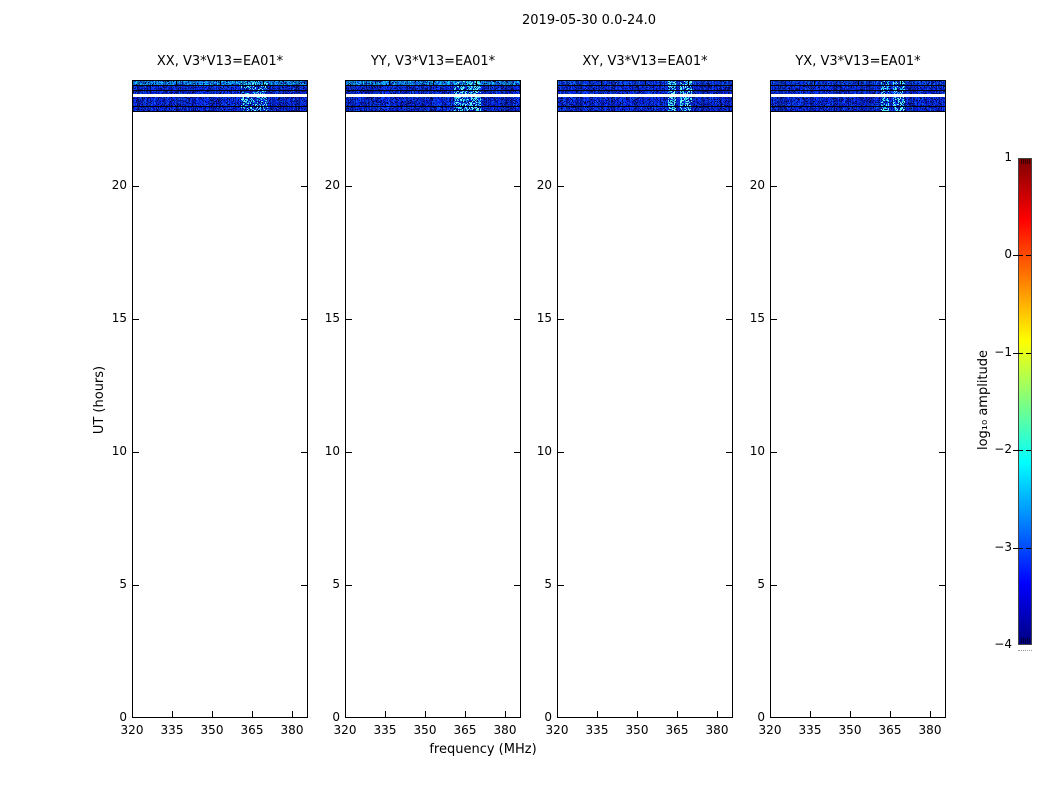  Describe the element at coordinates (220, 96) in the screenshot. I see `spectrogram-data-xx` at that location.